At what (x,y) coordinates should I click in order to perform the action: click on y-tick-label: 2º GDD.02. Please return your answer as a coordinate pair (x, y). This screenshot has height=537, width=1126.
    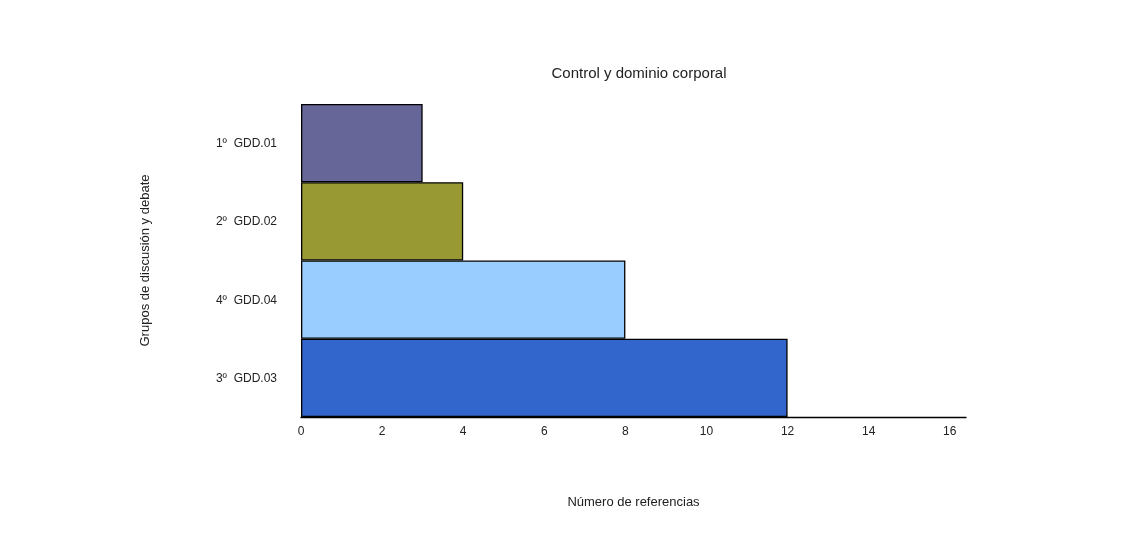
    Looking at the image, I should click on (246, 221).